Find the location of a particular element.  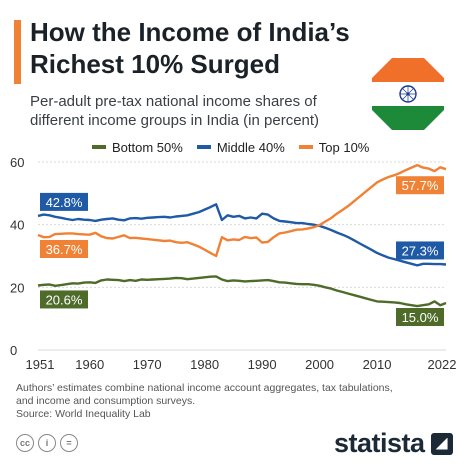

x-tick-label: 1990 is located at coordinates (262, 363).